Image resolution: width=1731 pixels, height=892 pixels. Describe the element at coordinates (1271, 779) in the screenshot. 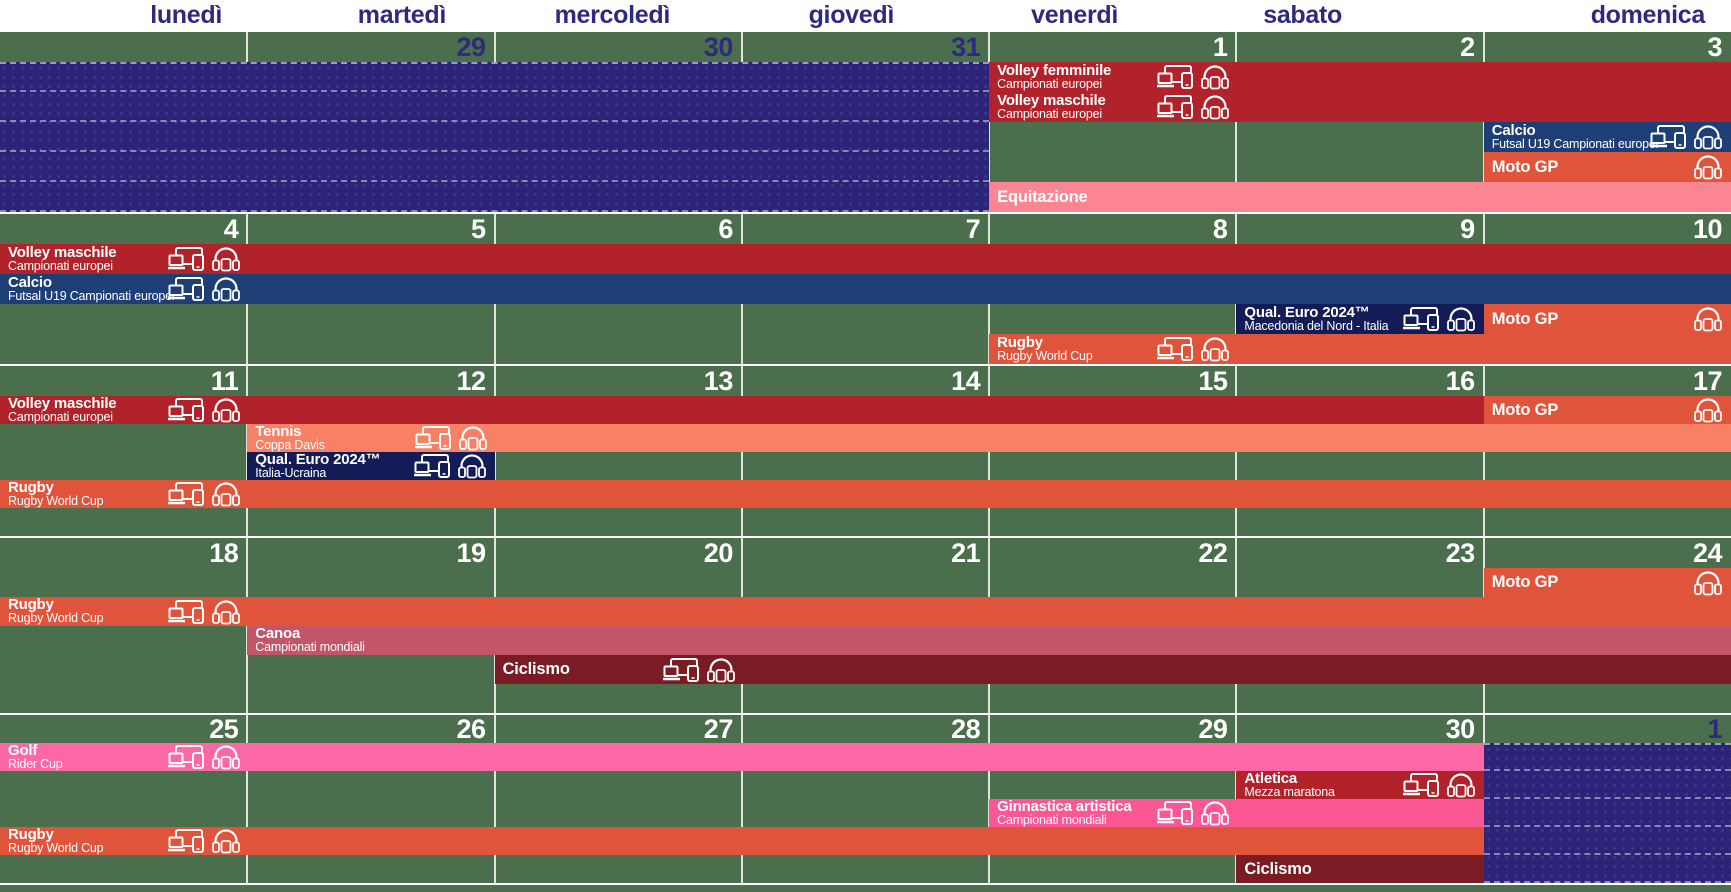

I see `event-title: Atletica` at that location.